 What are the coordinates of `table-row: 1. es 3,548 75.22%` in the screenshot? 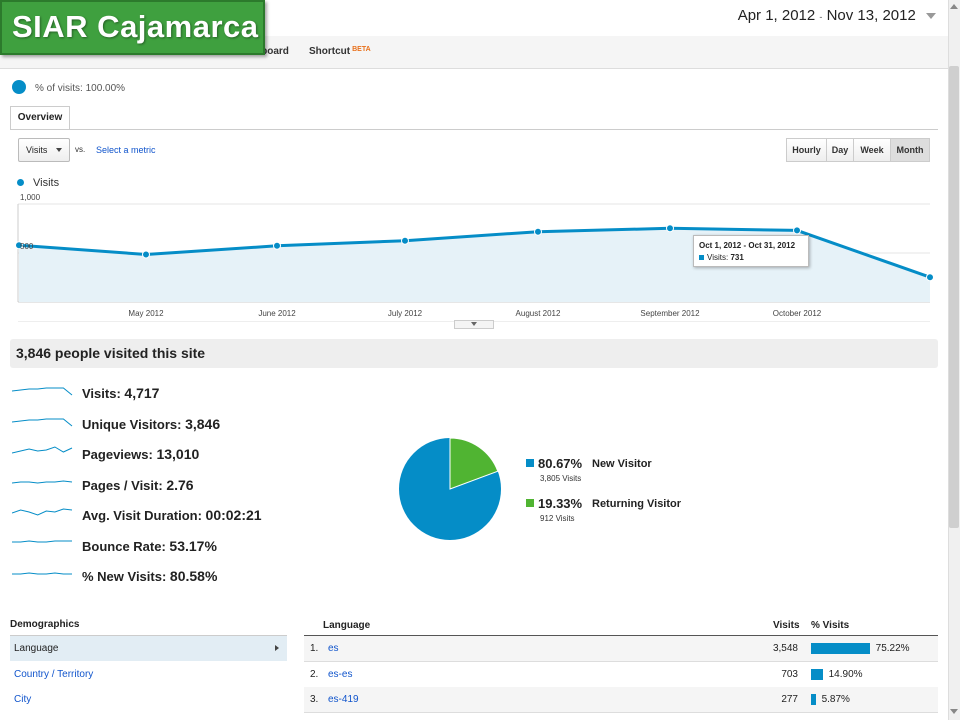 It's located at (621, 649).